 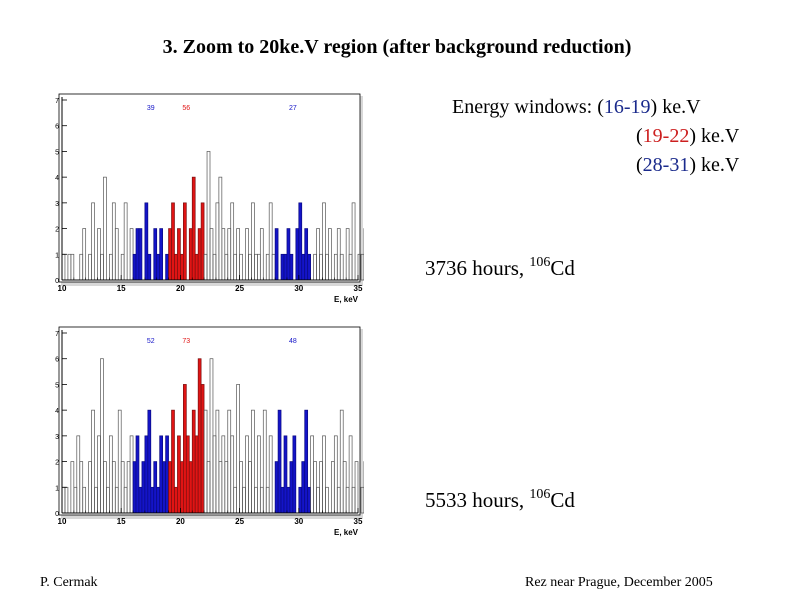 I want to click on exposure-hours: 5533 hours,, so click(x=477, y=500).